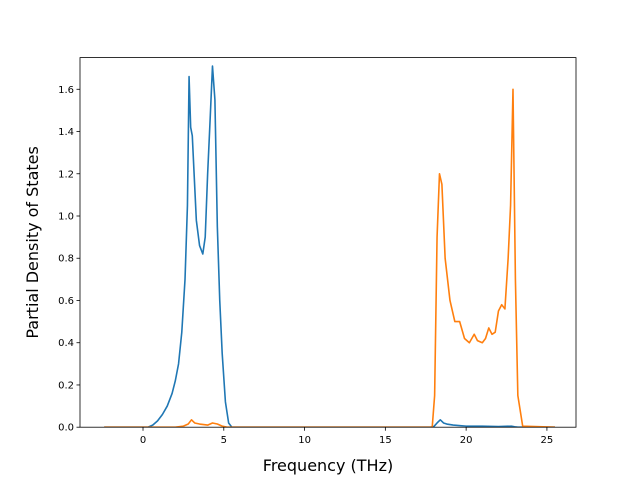 This screenshot has height=480, width=640. What do you see at coordinates (66, 428) in the screenshot?
I see `y-tick-label: 0.0` at bounding box center [66, 428].